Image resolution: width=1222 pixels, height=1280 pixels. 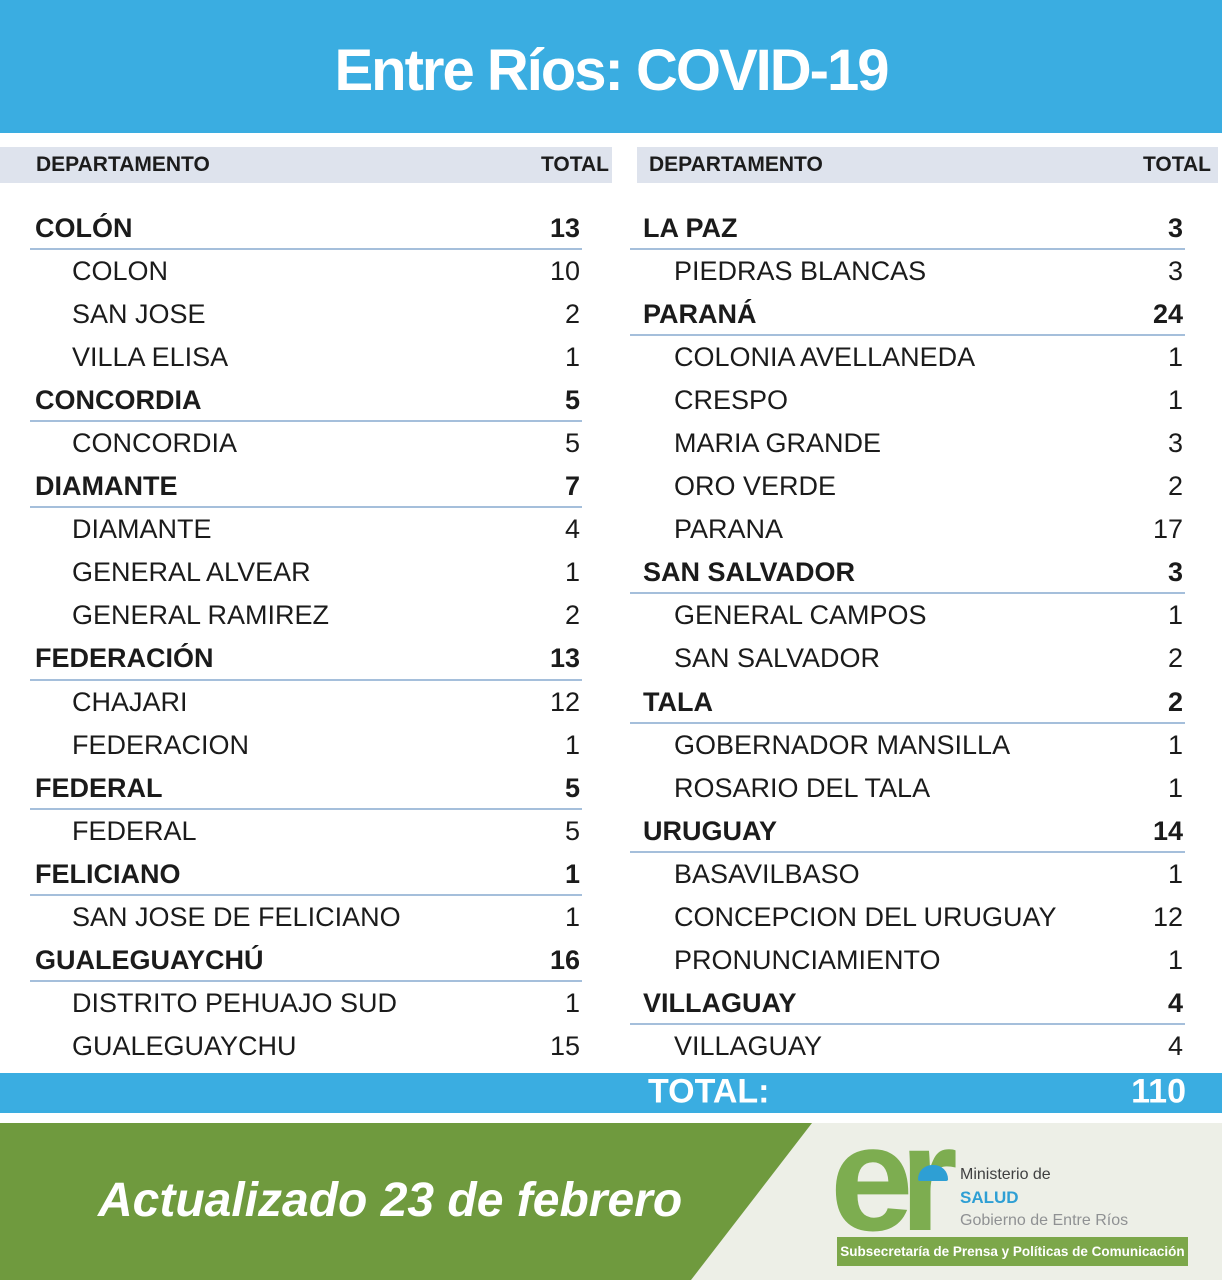 What do you see at coordinates (807, 959) in the screenshot?
I see `row-label: PRONUNCIAMIENTO` at bounding box center [807, 959].